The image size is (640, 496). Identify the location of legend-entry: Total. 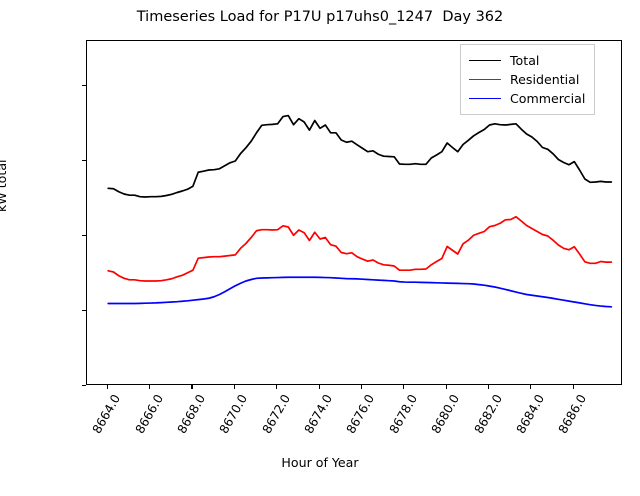
(527, 60).